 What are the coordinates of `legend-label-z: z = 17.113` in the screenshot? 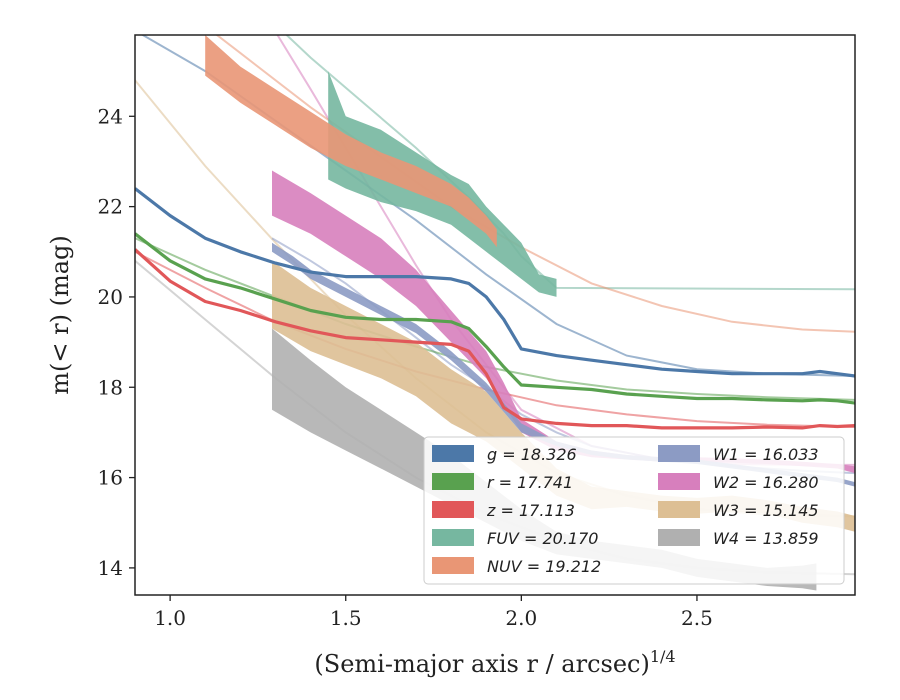 It's located at (530, 510).